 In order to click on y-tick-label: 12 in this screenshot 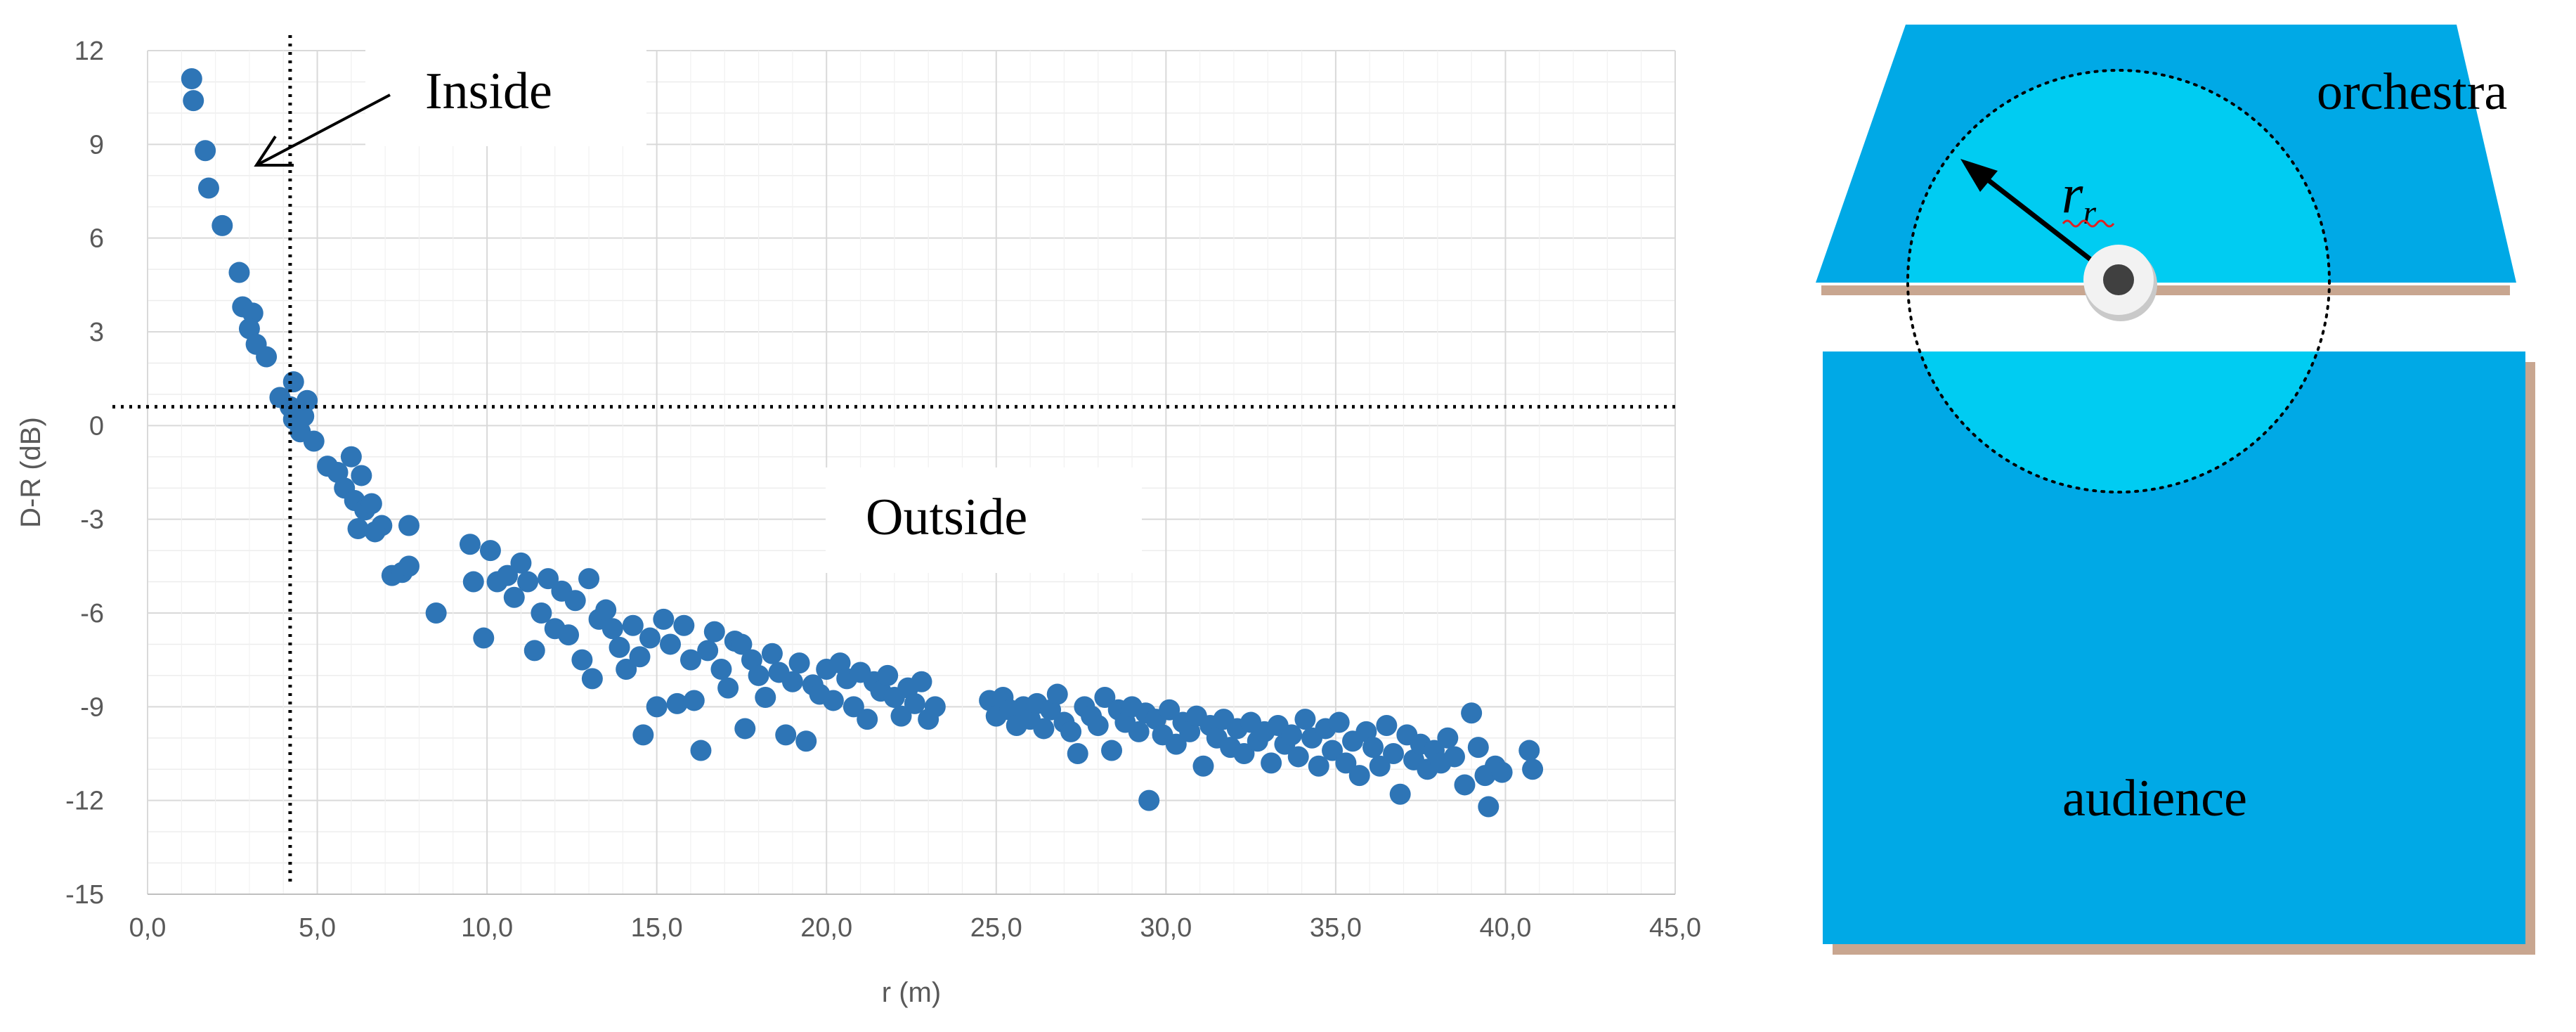, I will do `click(89, 51)`.